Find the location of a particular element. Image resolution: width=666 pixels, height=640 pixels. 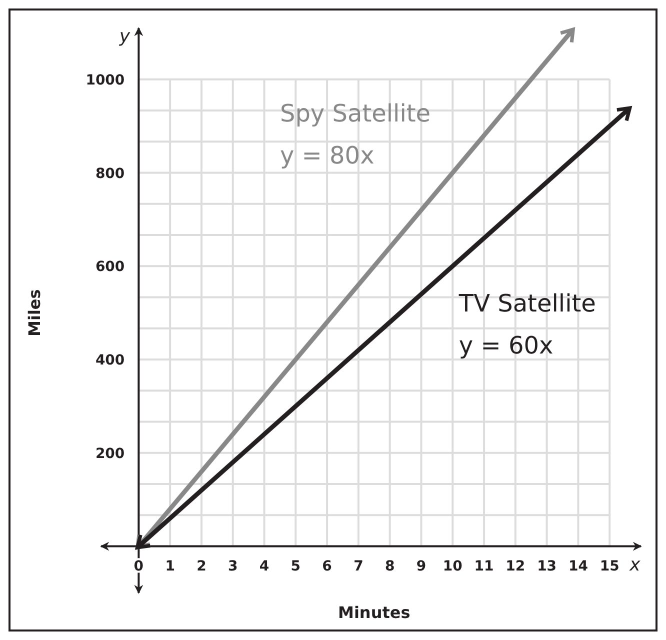

x-tick-label: 14 is located at coordinates (578, 566).